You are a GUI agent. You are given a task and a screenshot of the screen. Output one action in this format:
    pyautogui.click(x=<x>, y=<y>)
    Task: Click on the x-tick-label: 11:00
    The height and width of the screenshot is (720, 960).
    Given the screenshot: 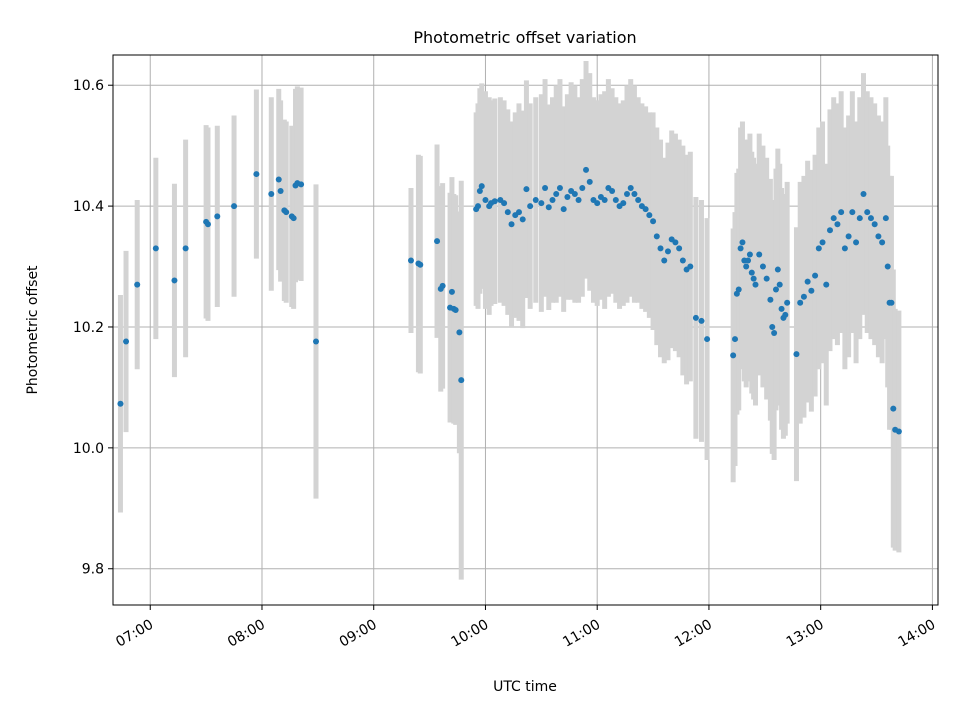 What is the action you would take?
    pyautogui.click(x=581, y=634)
    